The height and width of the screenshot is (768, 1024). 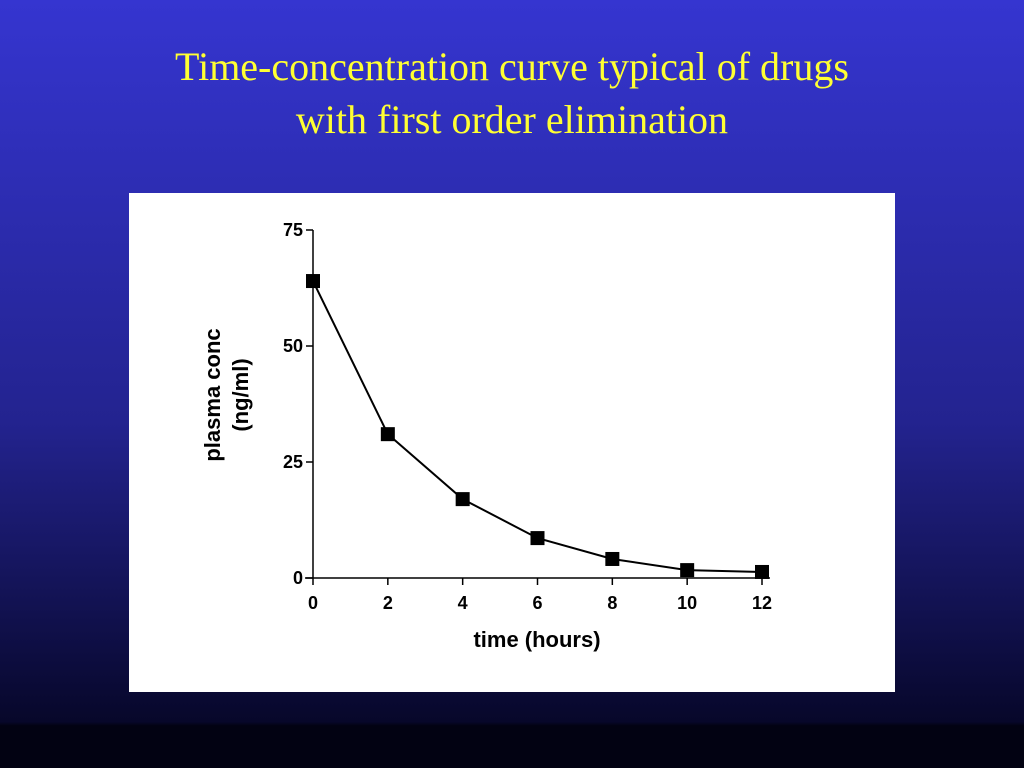 I want to click on x-tick-label: 8, so click(x=612, y=603).